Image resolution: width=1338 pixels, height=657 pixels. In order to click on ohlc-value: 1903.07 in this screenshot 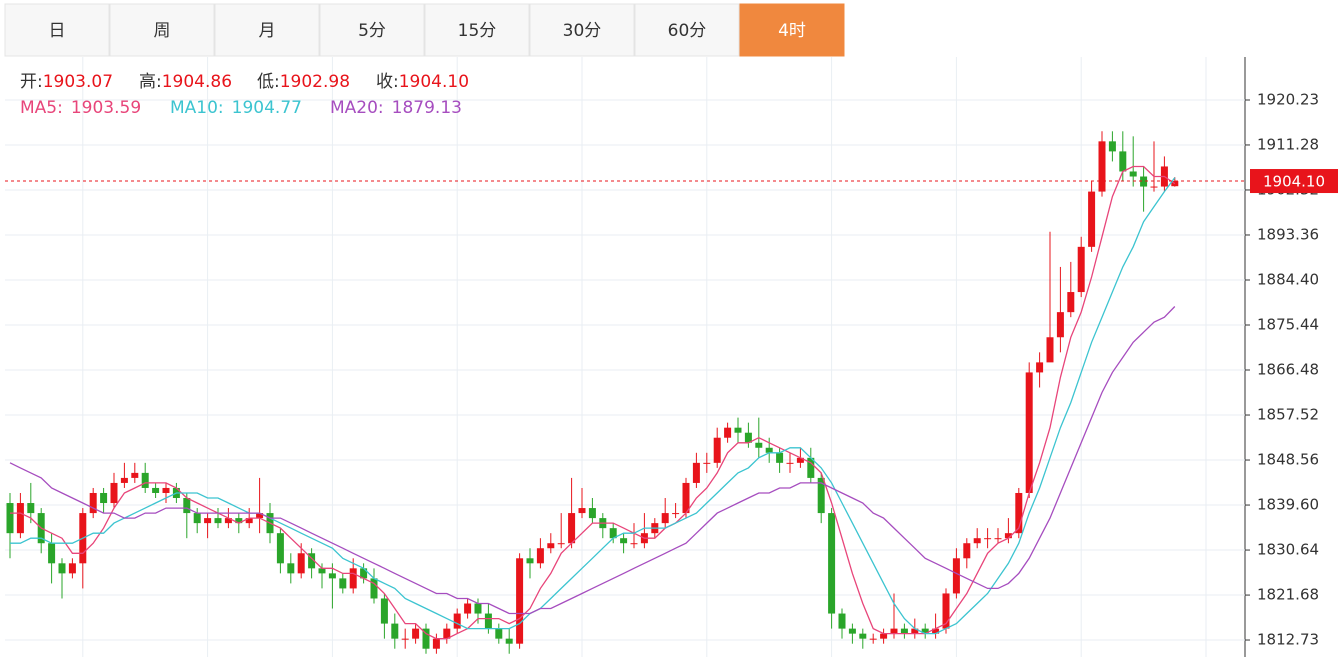, I will do `click(78, 82)`.